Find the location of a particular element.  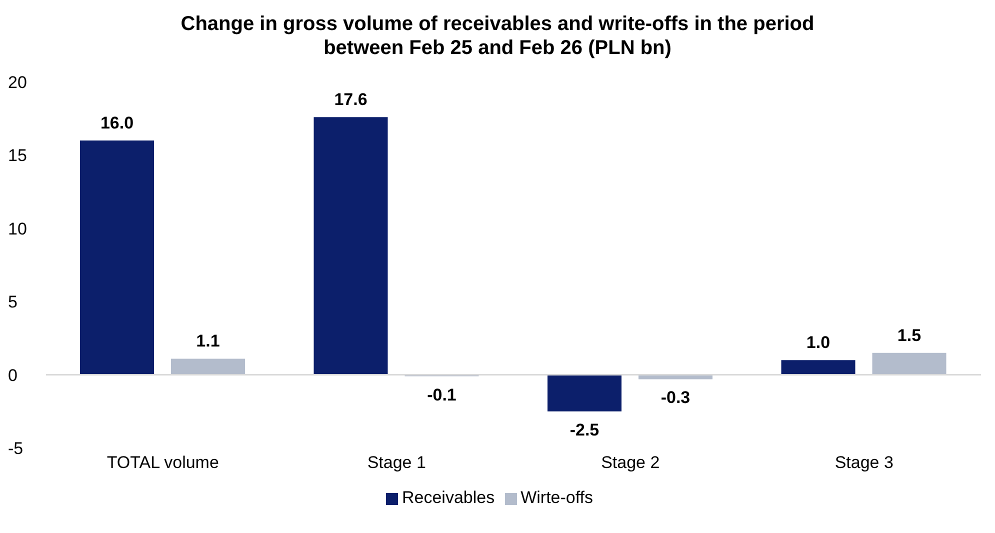

legend-label: Receivables is located at coordinates (448, 497).